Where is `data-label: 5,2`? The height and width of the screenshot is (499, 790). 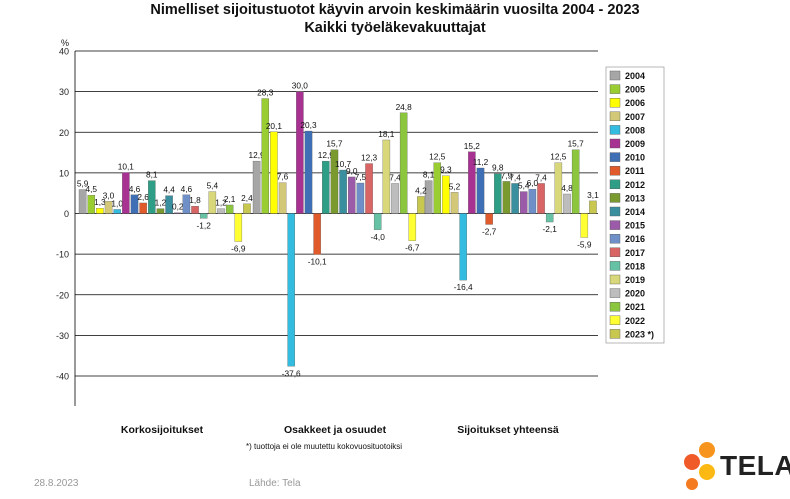
data-label: 5,2 is located at coordinates (455, 186).